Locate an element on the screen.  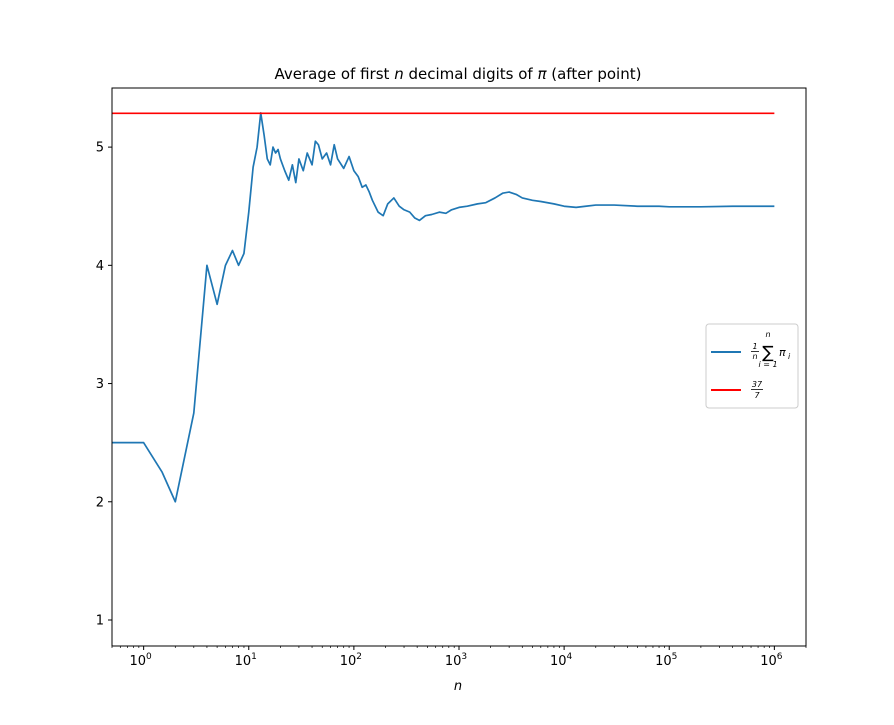
legend: 1 n n ∑ i = 1 π i 37 7 is located at coordinates (752, 366).